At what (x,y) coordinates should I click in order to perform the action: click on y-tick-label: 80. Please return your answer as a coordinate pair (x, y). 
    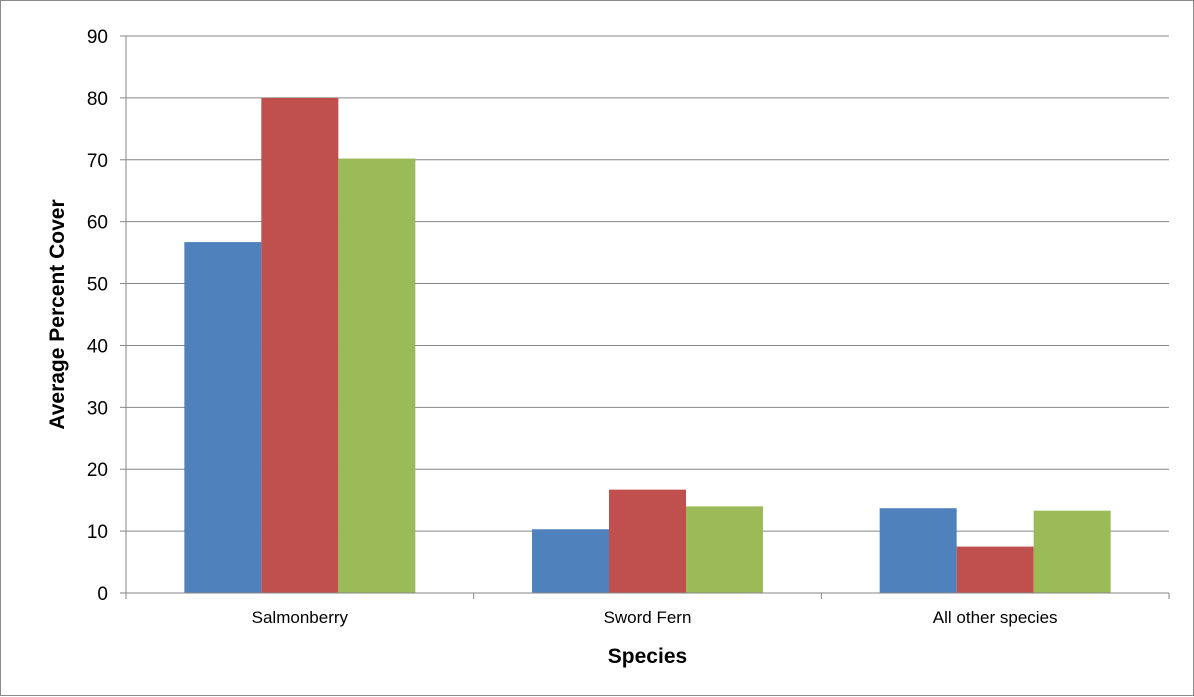
    Looking at the image, I should click on (97, 99).